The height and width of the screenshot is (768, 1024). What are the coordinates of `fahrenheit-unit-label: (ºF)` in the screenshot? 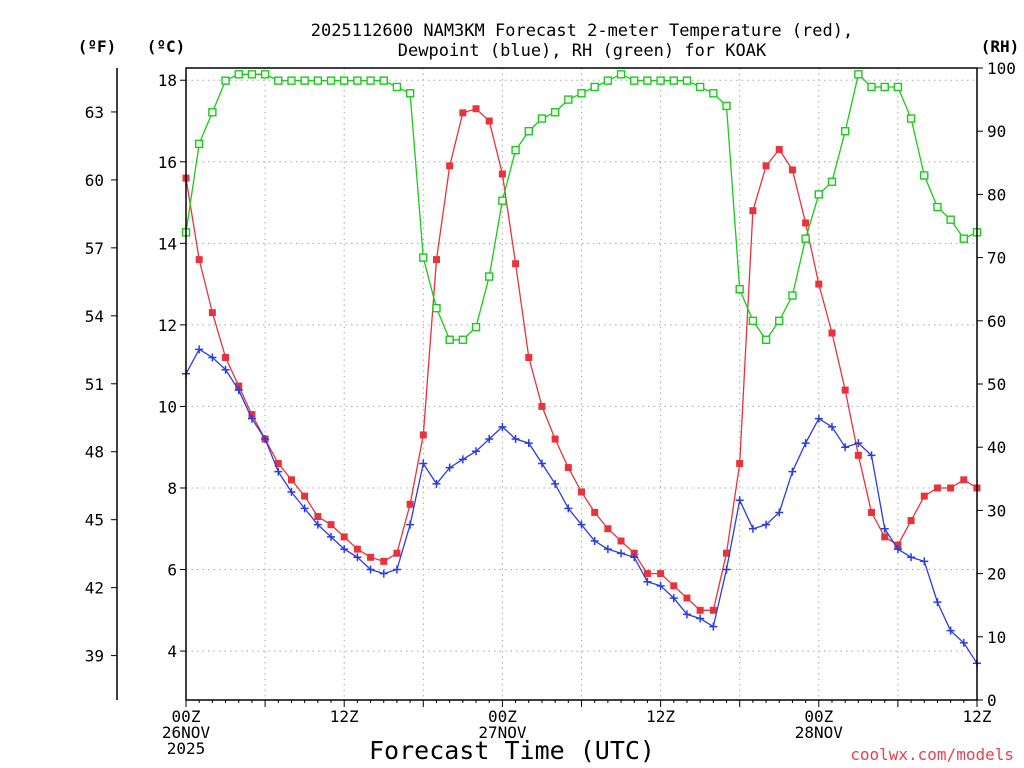 It's located at (97, 46).